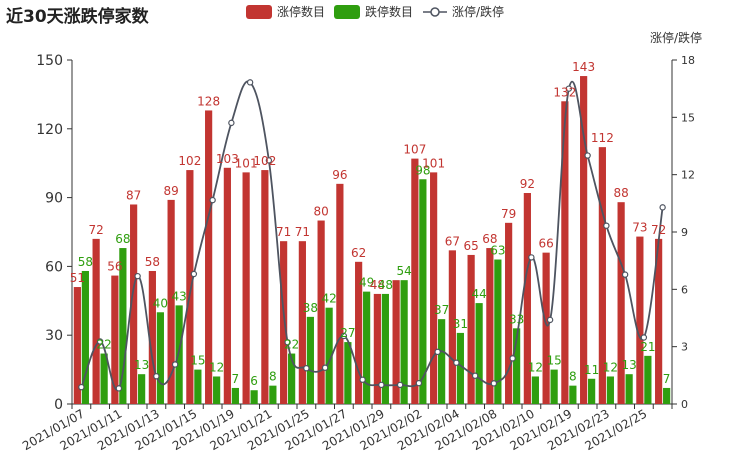  Describe the element at coordinates (122, 239) in the screenshot. I see `bar-down-label: 68` at that location.